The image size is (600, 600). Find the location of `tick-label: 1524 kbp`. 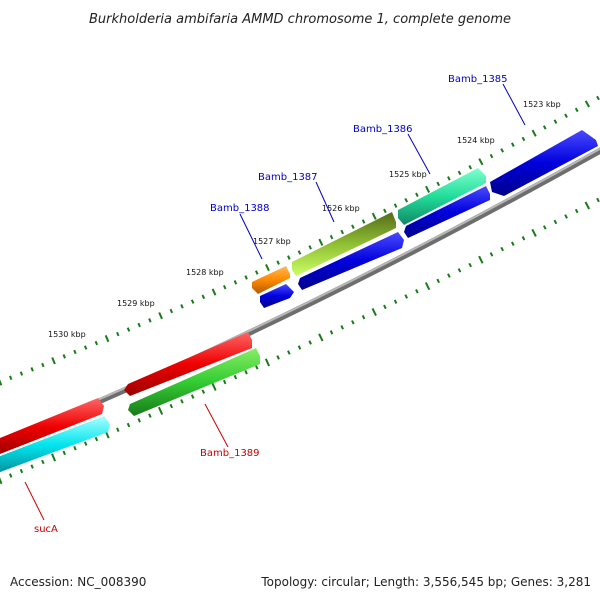

tick-label: 1524 kbp is located at coordinates (476, 140).